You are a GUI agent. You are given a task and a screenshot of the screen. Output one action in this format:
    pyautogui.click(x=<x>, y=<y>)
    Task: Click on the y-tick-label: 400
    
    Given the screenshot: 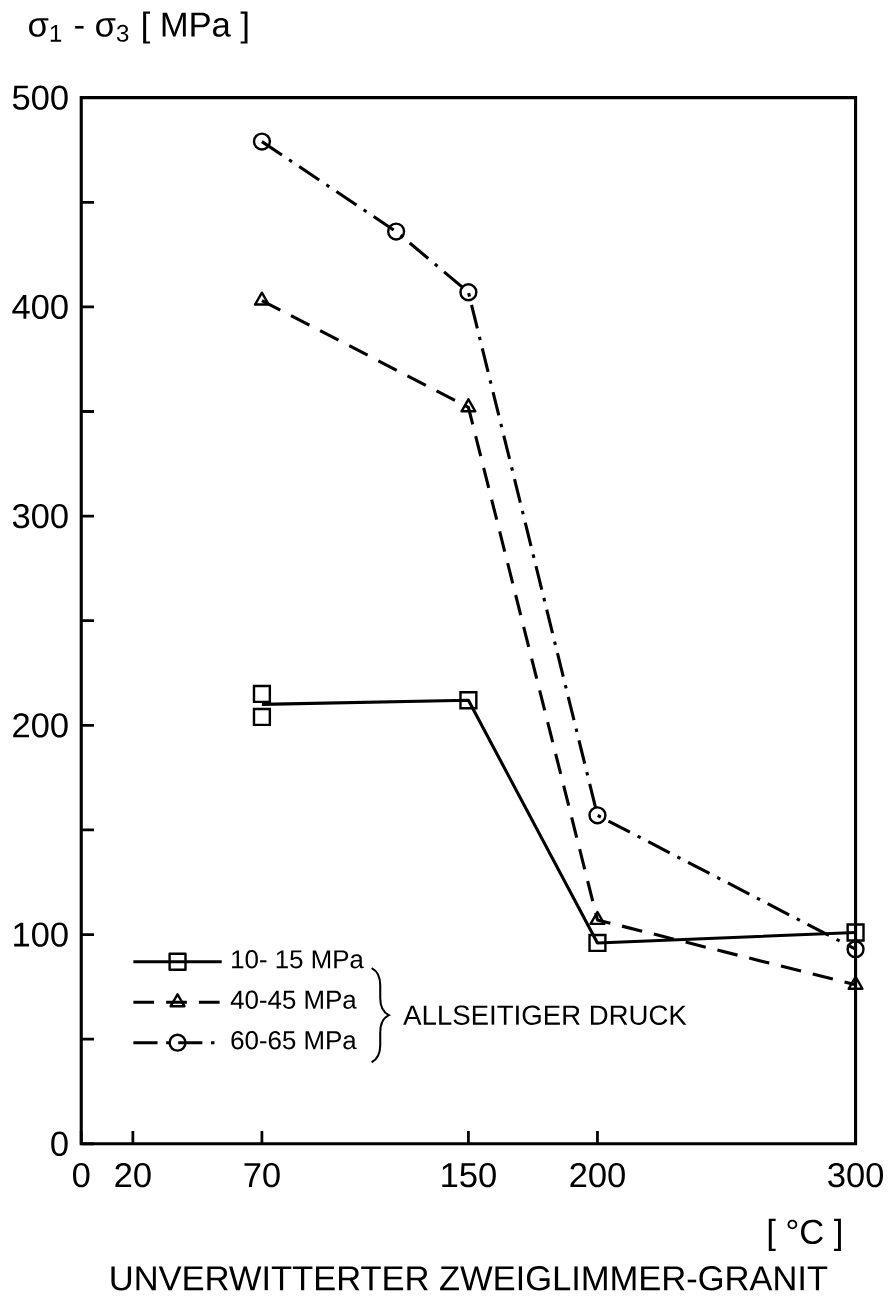 What is the action you would take?
    pyautogui.click(x=40, y=307)
    